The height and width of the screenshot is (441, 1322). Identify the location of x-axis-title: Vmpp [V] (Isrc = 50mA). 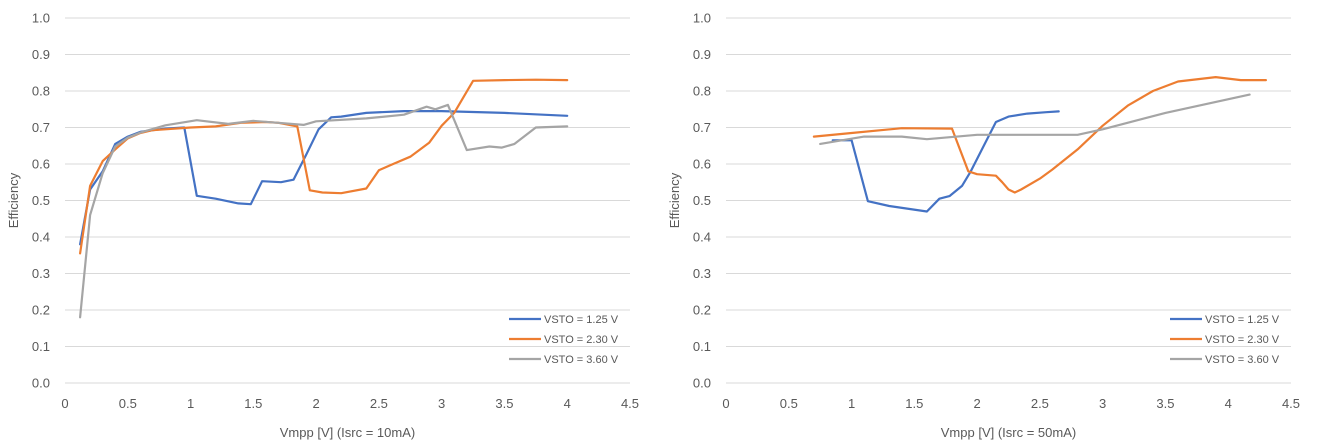
(1008, 432).